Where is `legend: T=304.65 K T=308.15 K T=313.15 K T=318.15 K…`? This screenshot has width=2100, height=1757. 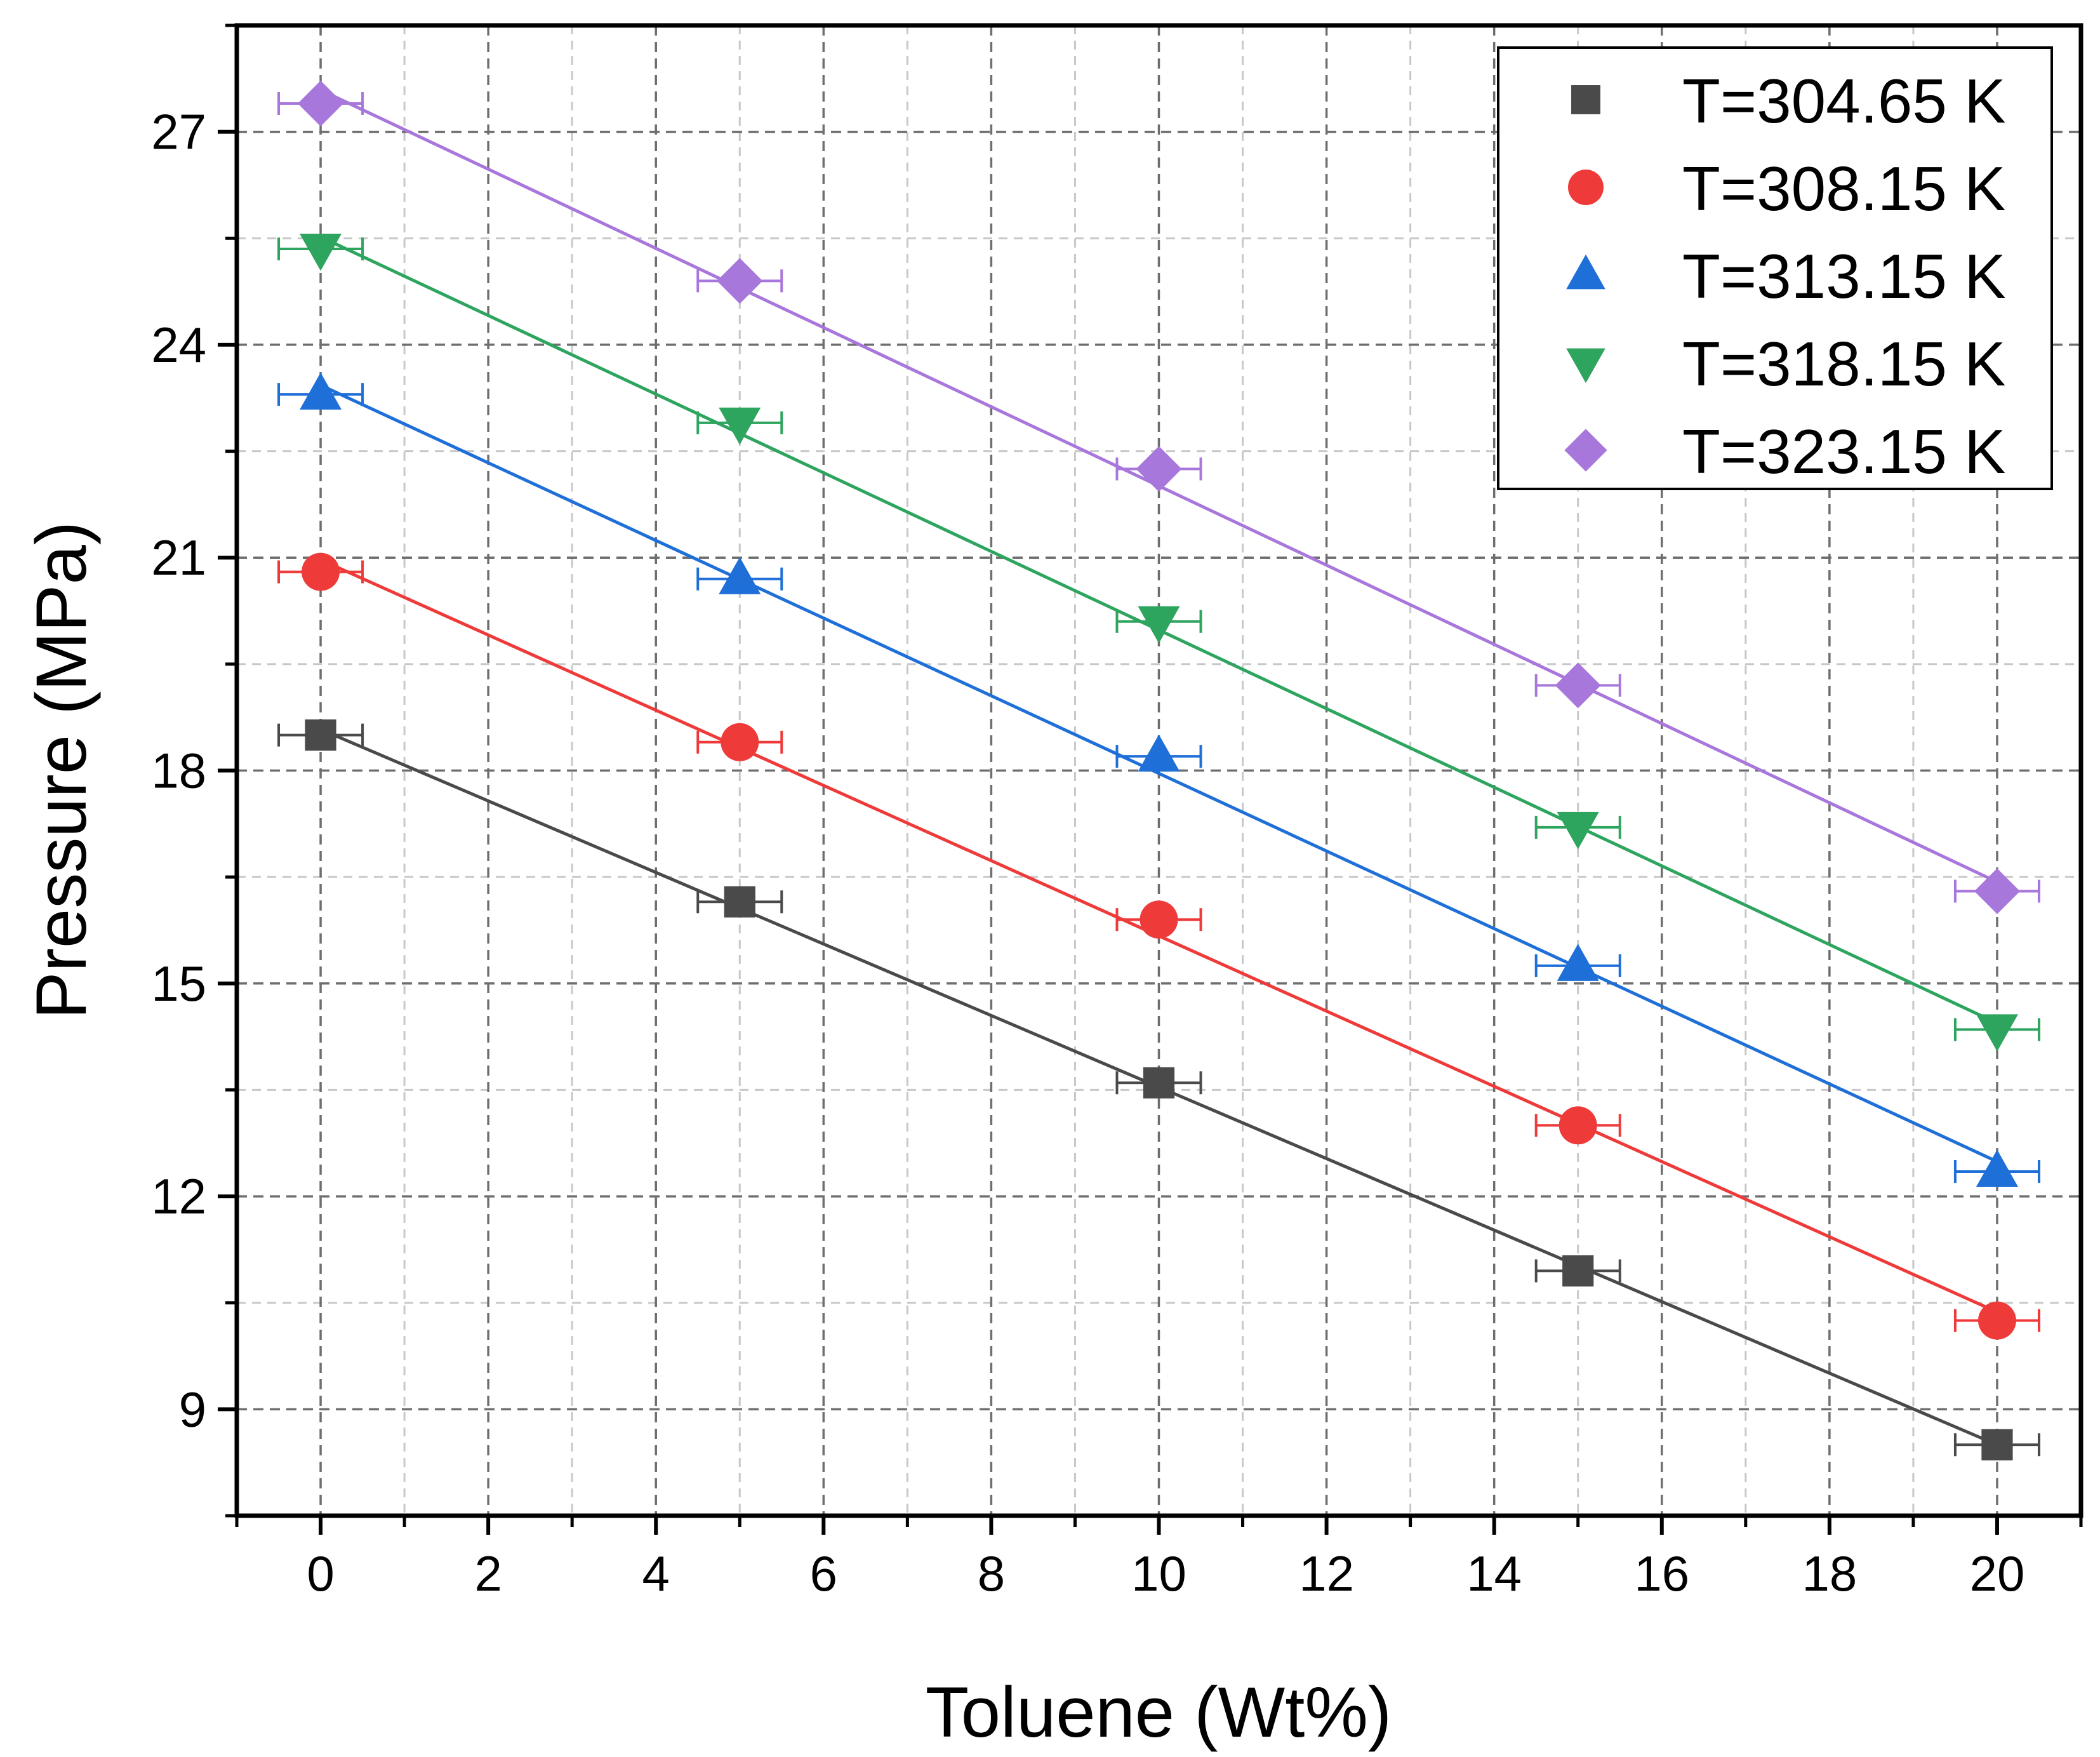
legend: T=304.65 K T=308.15 K T=313.15 K T=318.15 K… is located at coordinates (1775, 268).